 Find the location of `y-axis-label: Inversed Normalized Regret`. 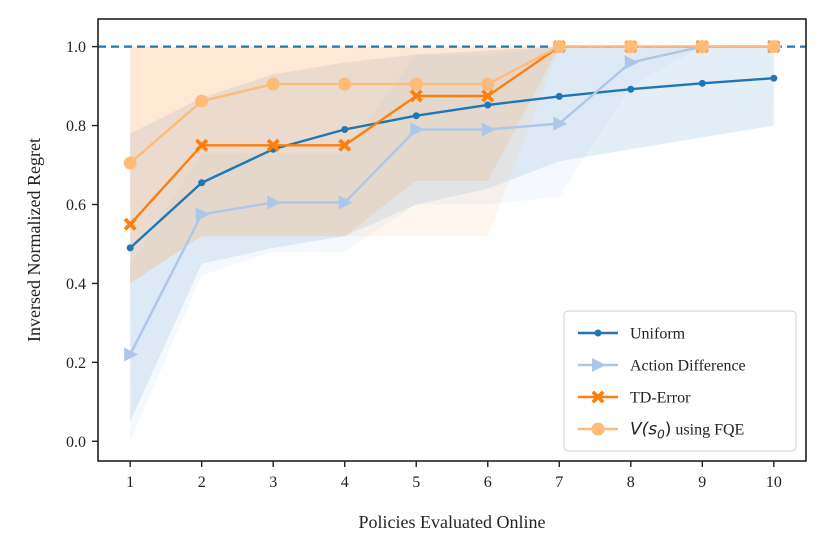

y-axis-label: Inversed Normalized Regret is located at coordinates (34, 240).